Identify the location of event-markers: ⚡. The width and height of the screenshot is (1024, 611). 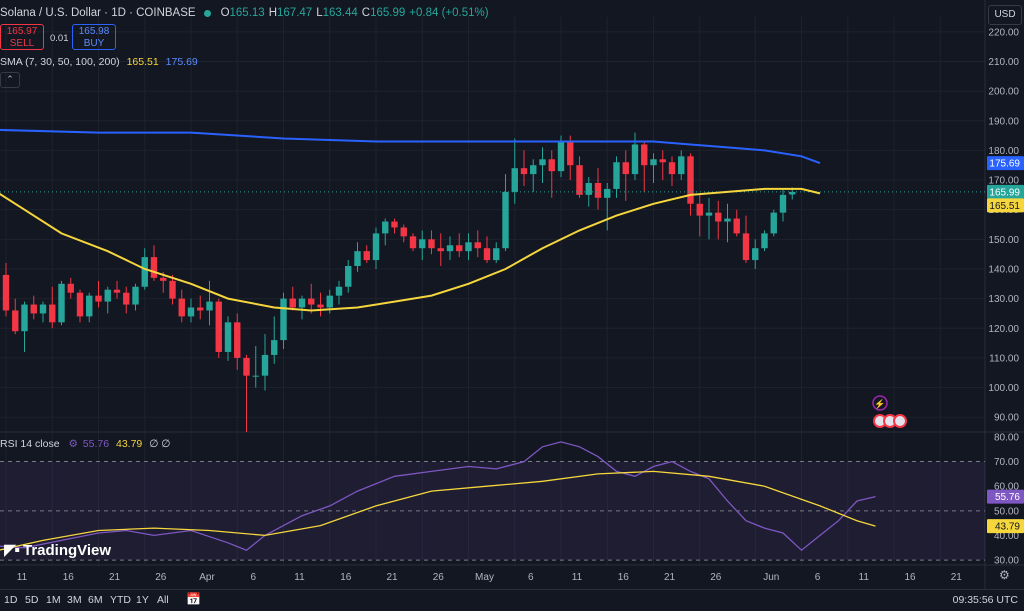
(889, 411).